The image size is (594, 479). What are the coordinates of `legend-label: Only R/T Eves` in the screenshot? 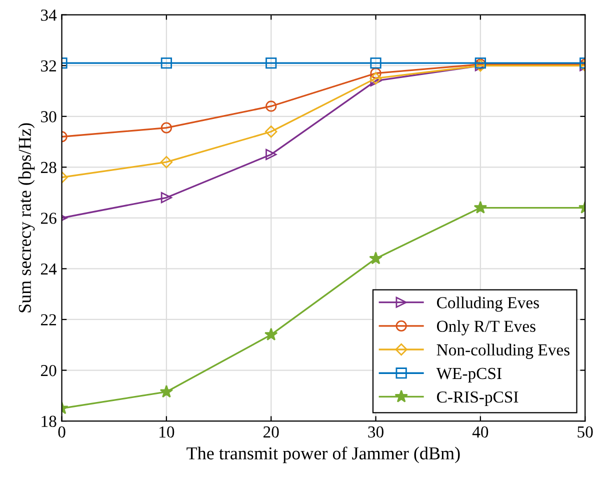 It's located at (486, 328).